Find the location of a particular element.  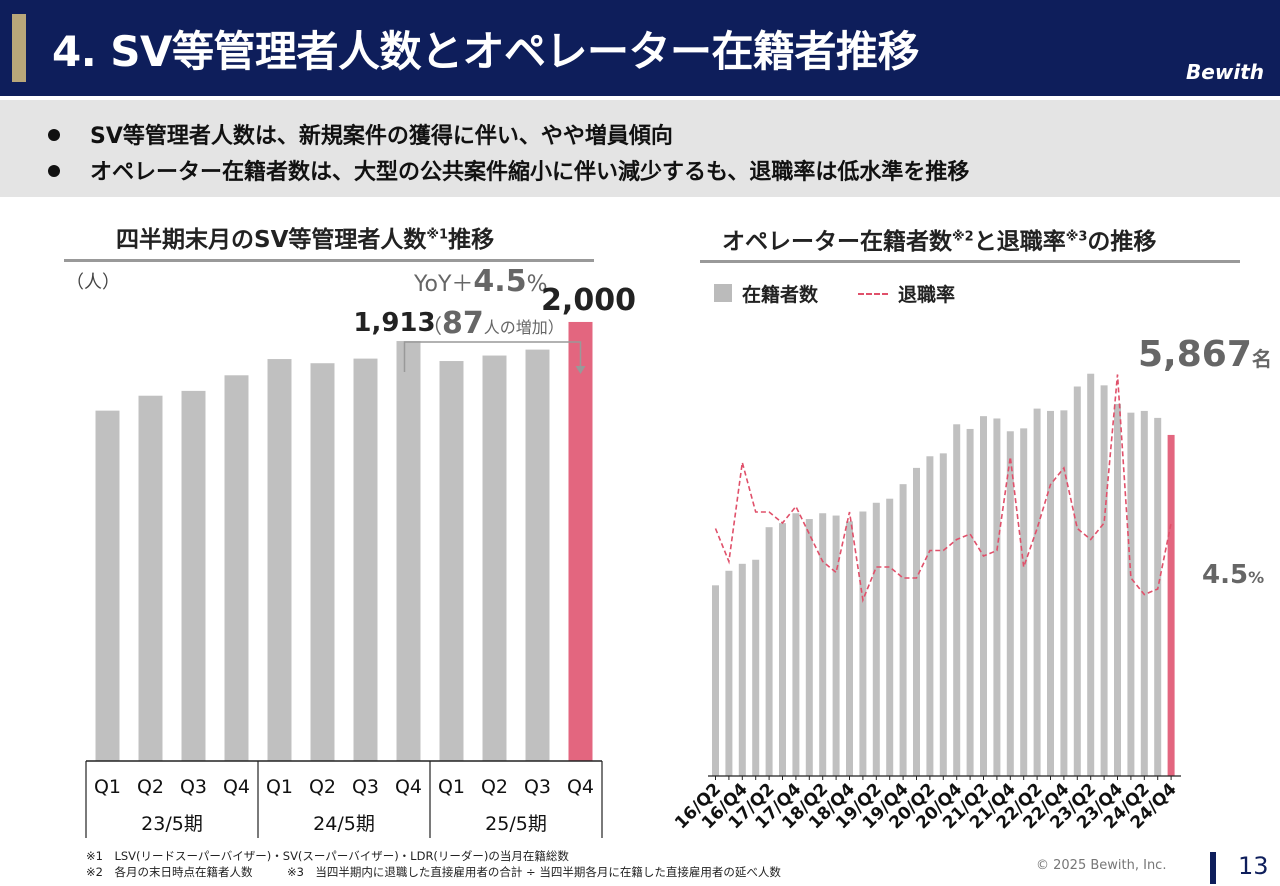

legend-bar-swatch is located at coordinates (723, 293).